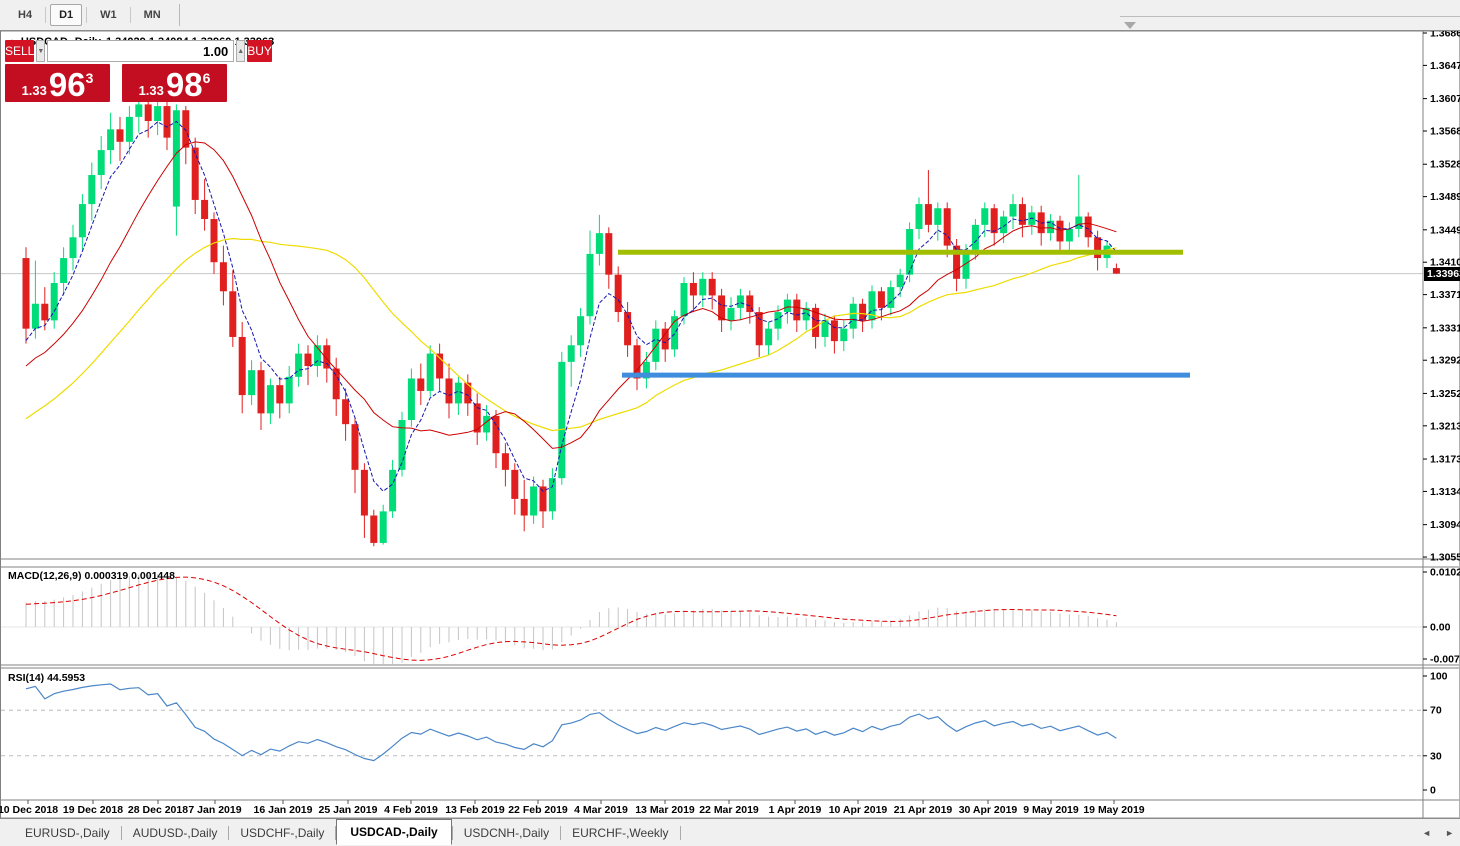 This screenshot has height=846, width=1460. I want to click on buy-price-button: 1.33 98 6, so click(174, 83).